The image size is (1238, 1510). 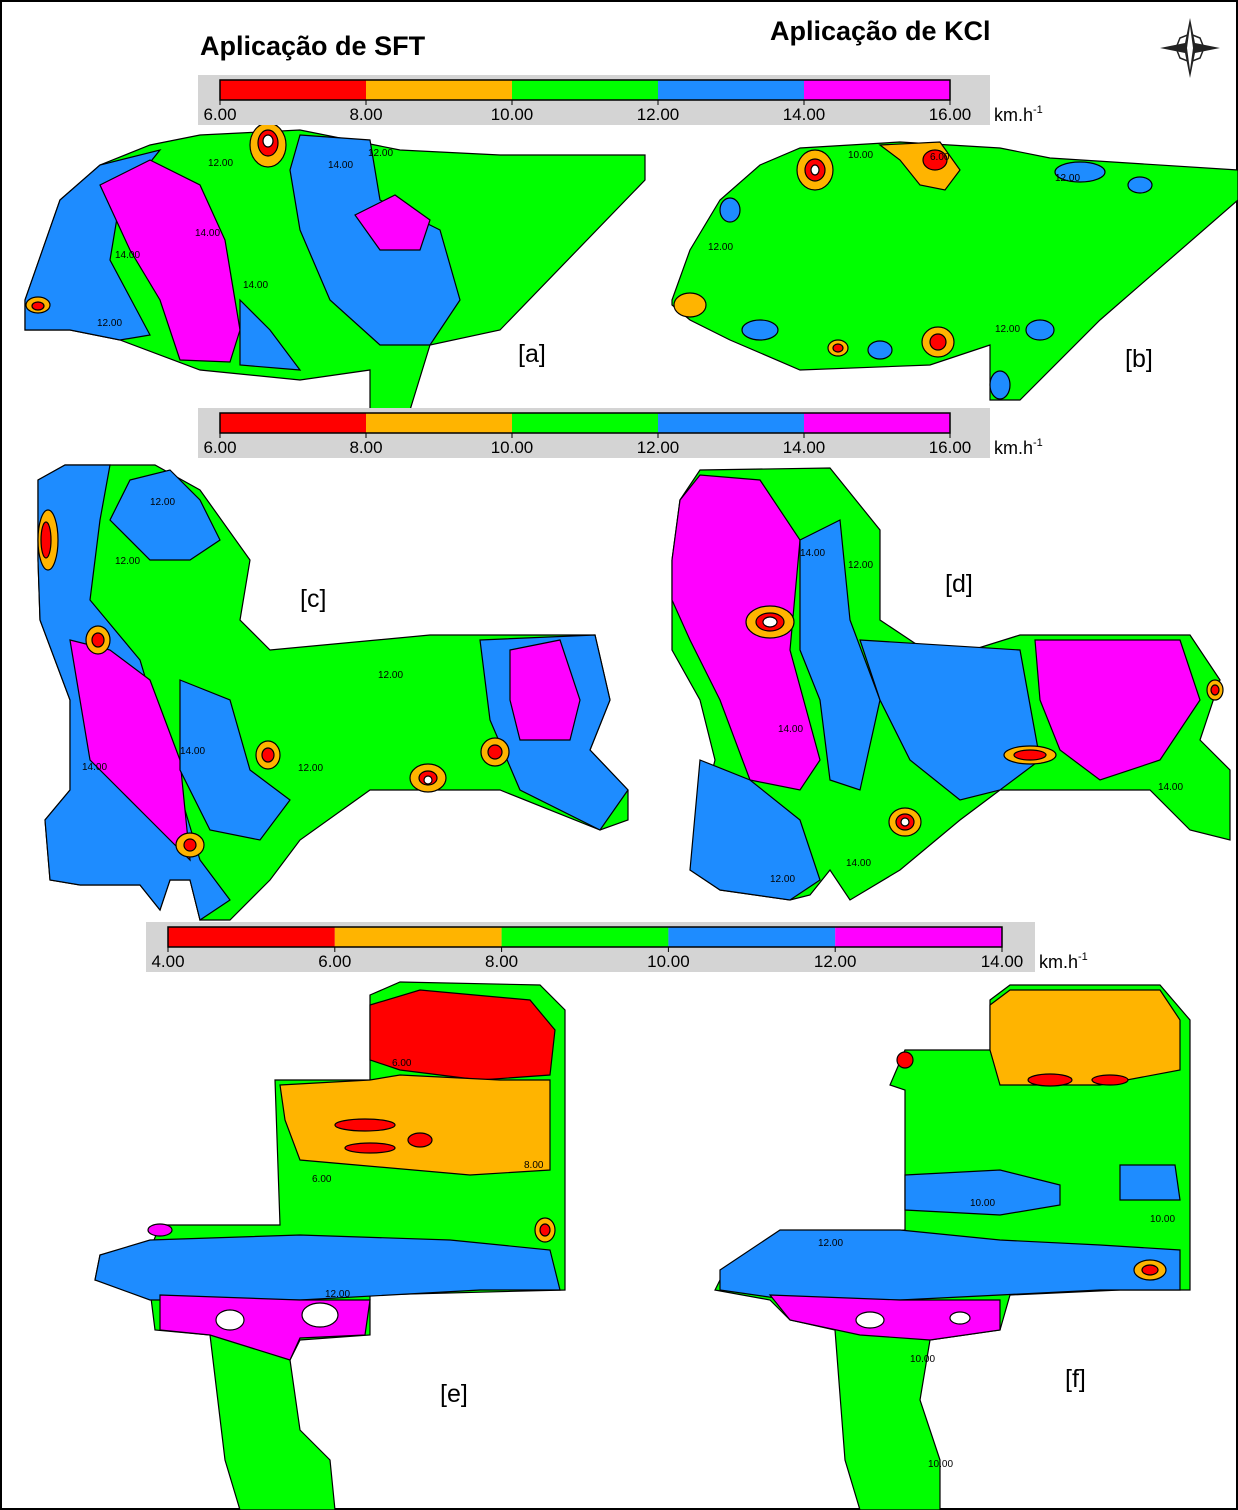 What do you see at coordinates (952, 1247) in the screenshot?
I see `map-f: 12.00 10.00 10.00 10.00 10.00` at bounding box center [952, 1247].